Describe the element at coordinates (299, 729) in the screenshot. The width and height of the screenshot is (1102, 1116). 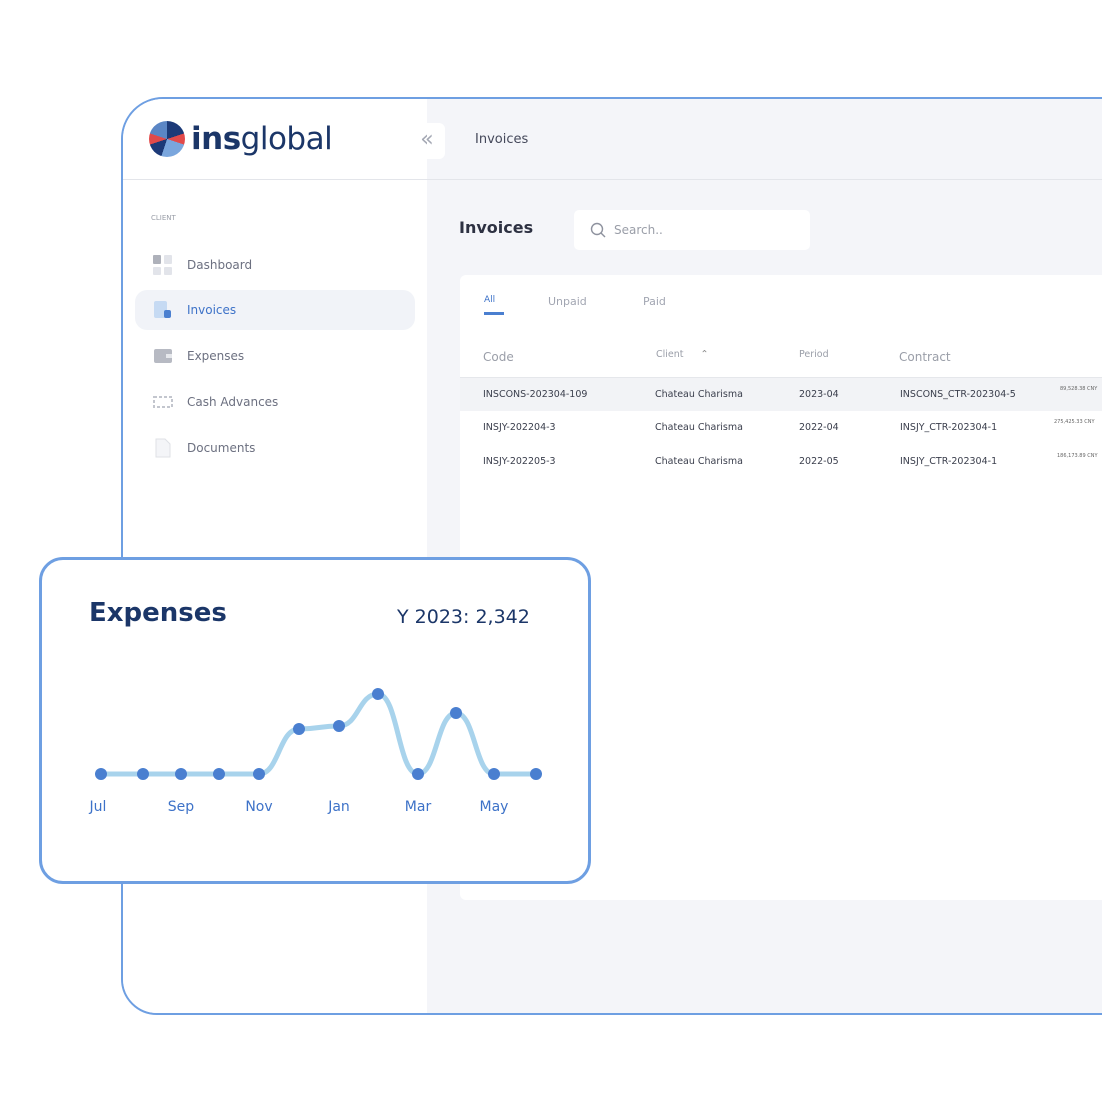
I see `data-point-dec` at that location.